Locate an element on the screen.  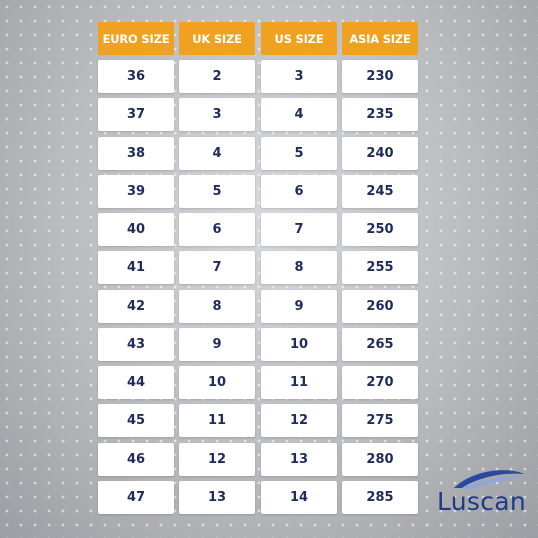
header-cell: UK SIZE is located at coordinates (217, 38).